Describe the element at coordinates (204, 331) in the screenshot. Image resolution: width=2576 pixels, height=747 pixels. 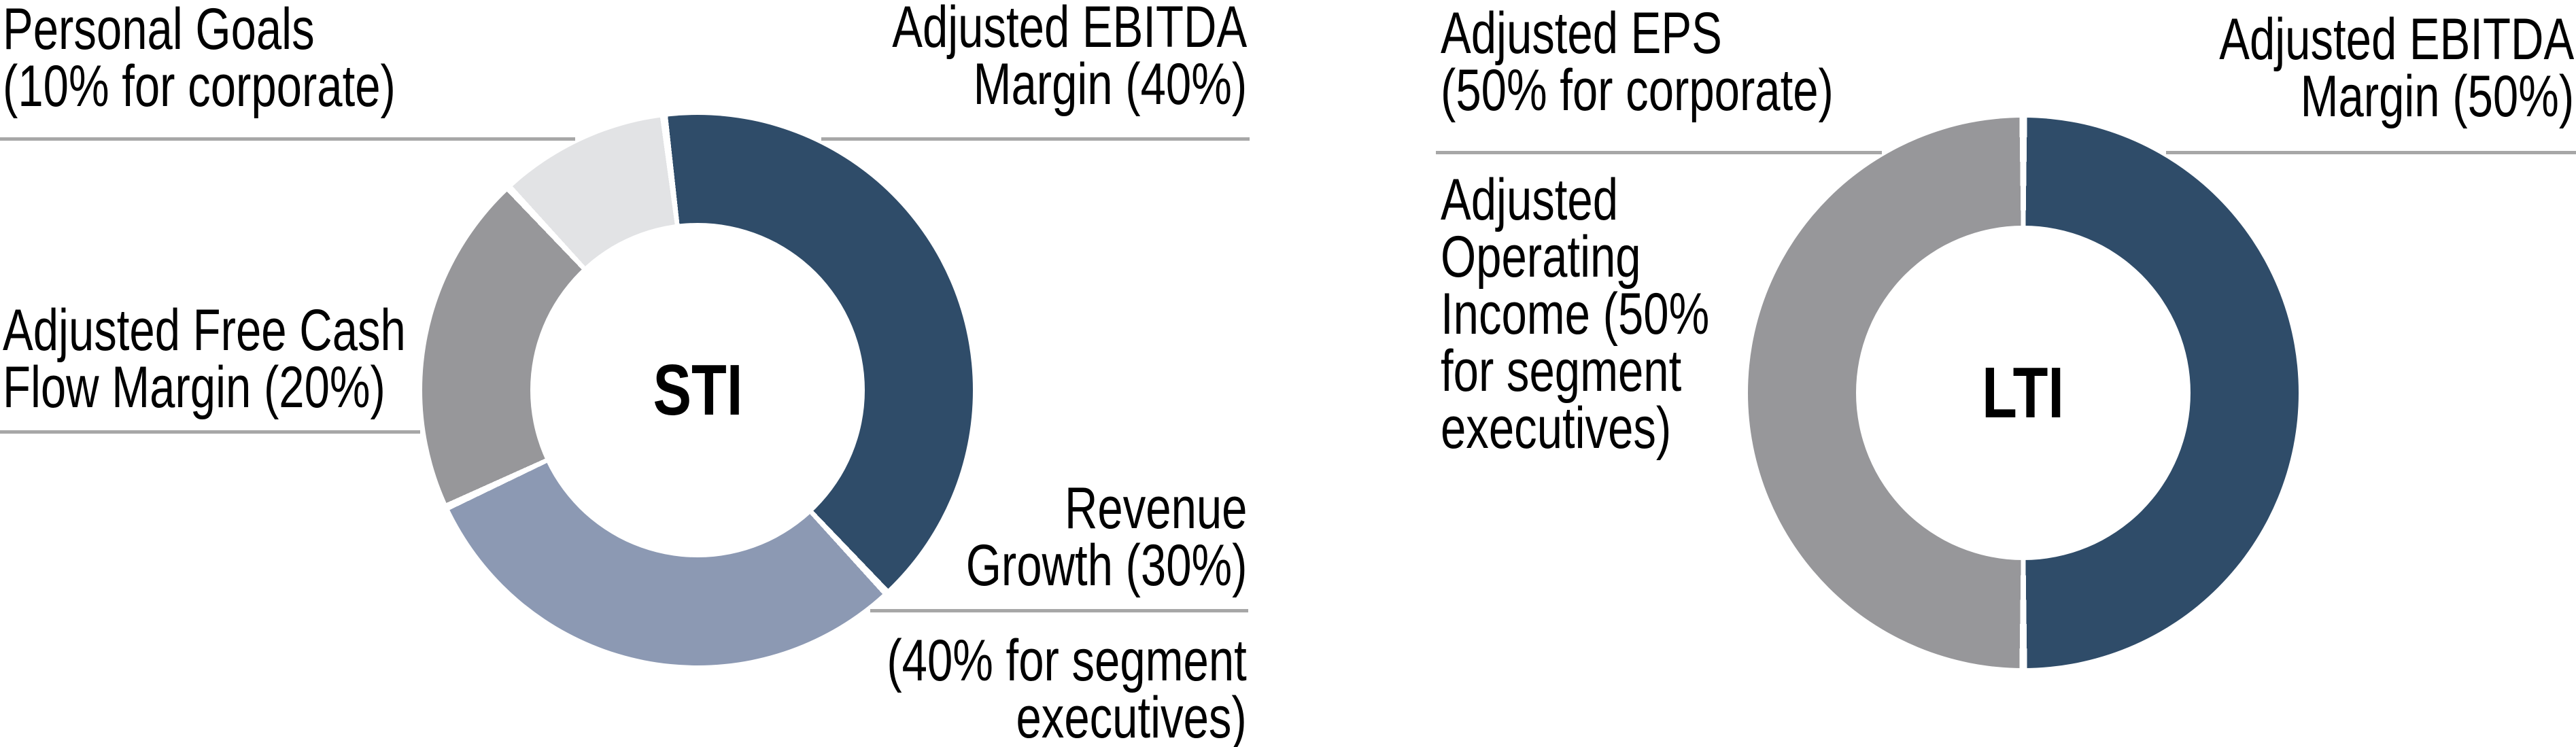
I see `label-line: Adjusted Free Cash` at that location.